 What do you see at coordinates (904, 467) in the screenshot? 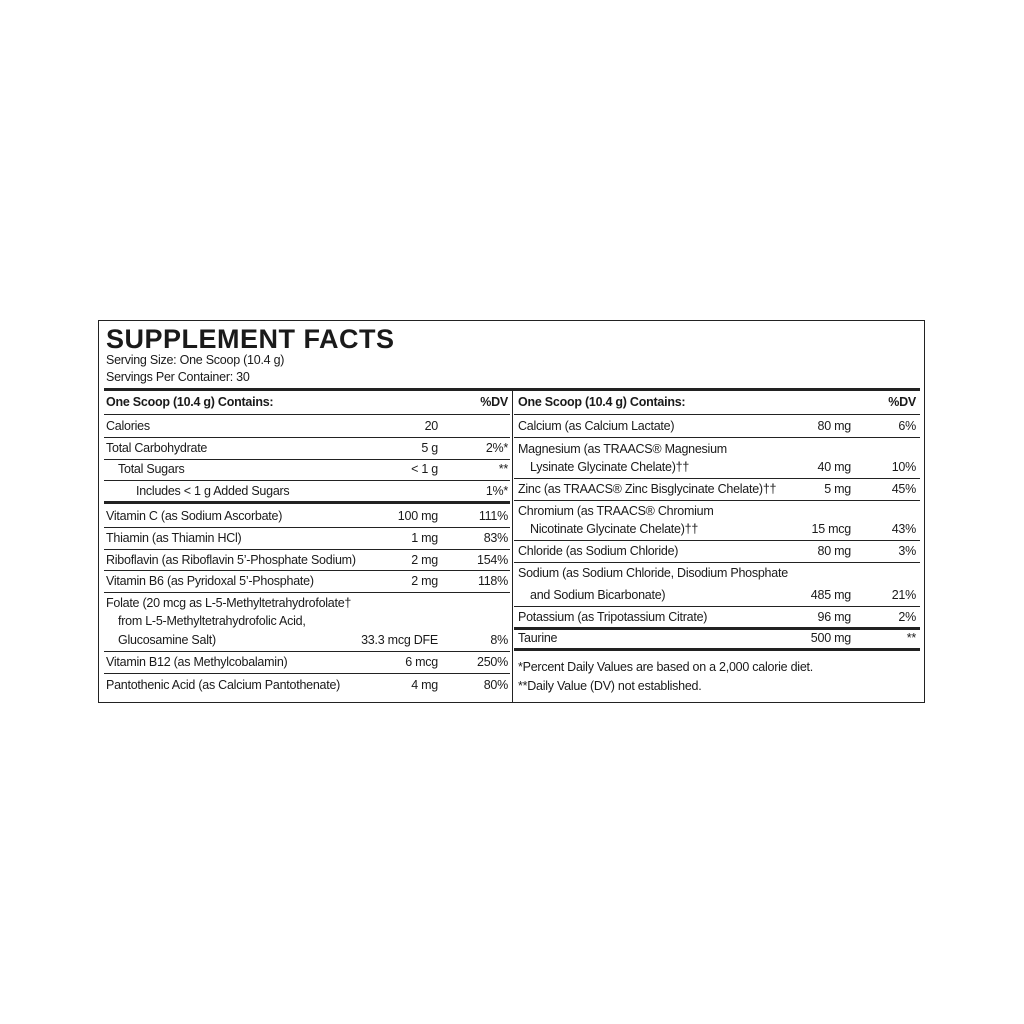
I see `daily-value: 10%` at bounding box center [904, 467].